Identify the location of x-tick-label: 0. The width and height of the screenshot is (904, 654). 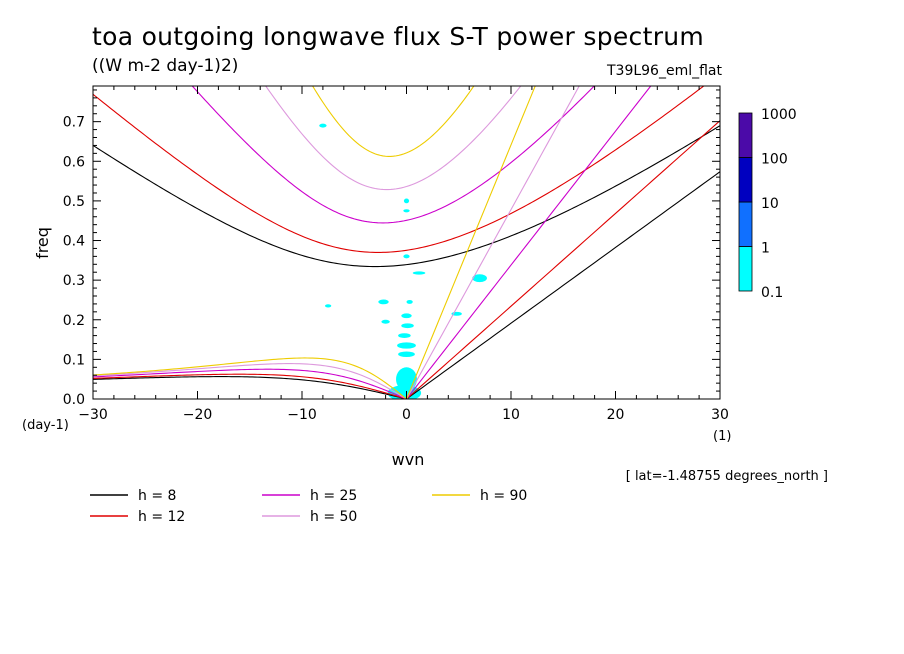
(406, 415).